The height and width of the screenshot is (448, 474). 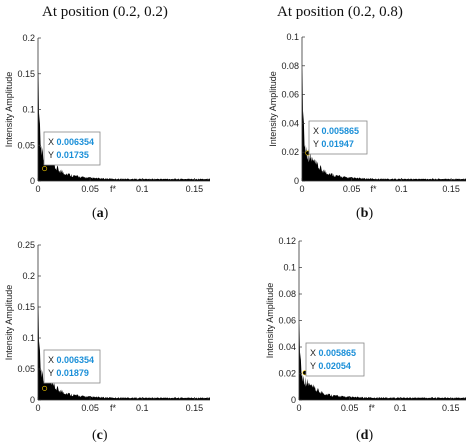 I want to click on datatip-y-row: Y 0.01947, so click(x=333, y=144).